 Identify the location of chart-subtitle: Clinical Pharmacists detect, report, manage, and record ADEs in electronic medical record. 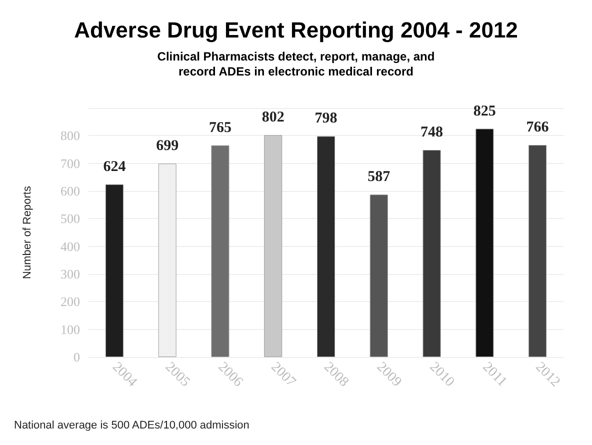
(296, 64).